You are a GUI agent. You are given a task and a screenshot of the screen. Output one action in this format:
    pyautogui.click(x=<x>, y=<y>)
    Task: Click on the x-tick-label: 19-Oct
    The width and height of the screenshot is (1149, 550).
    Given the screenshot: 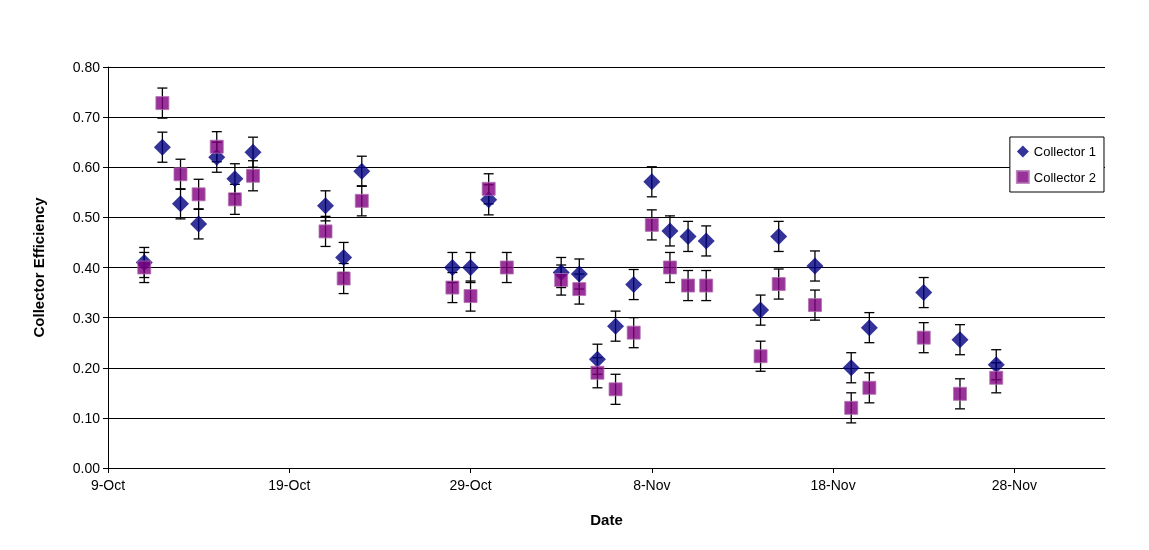 What is the action you would take?
    pyautogui.click(x=289, y=485)
    